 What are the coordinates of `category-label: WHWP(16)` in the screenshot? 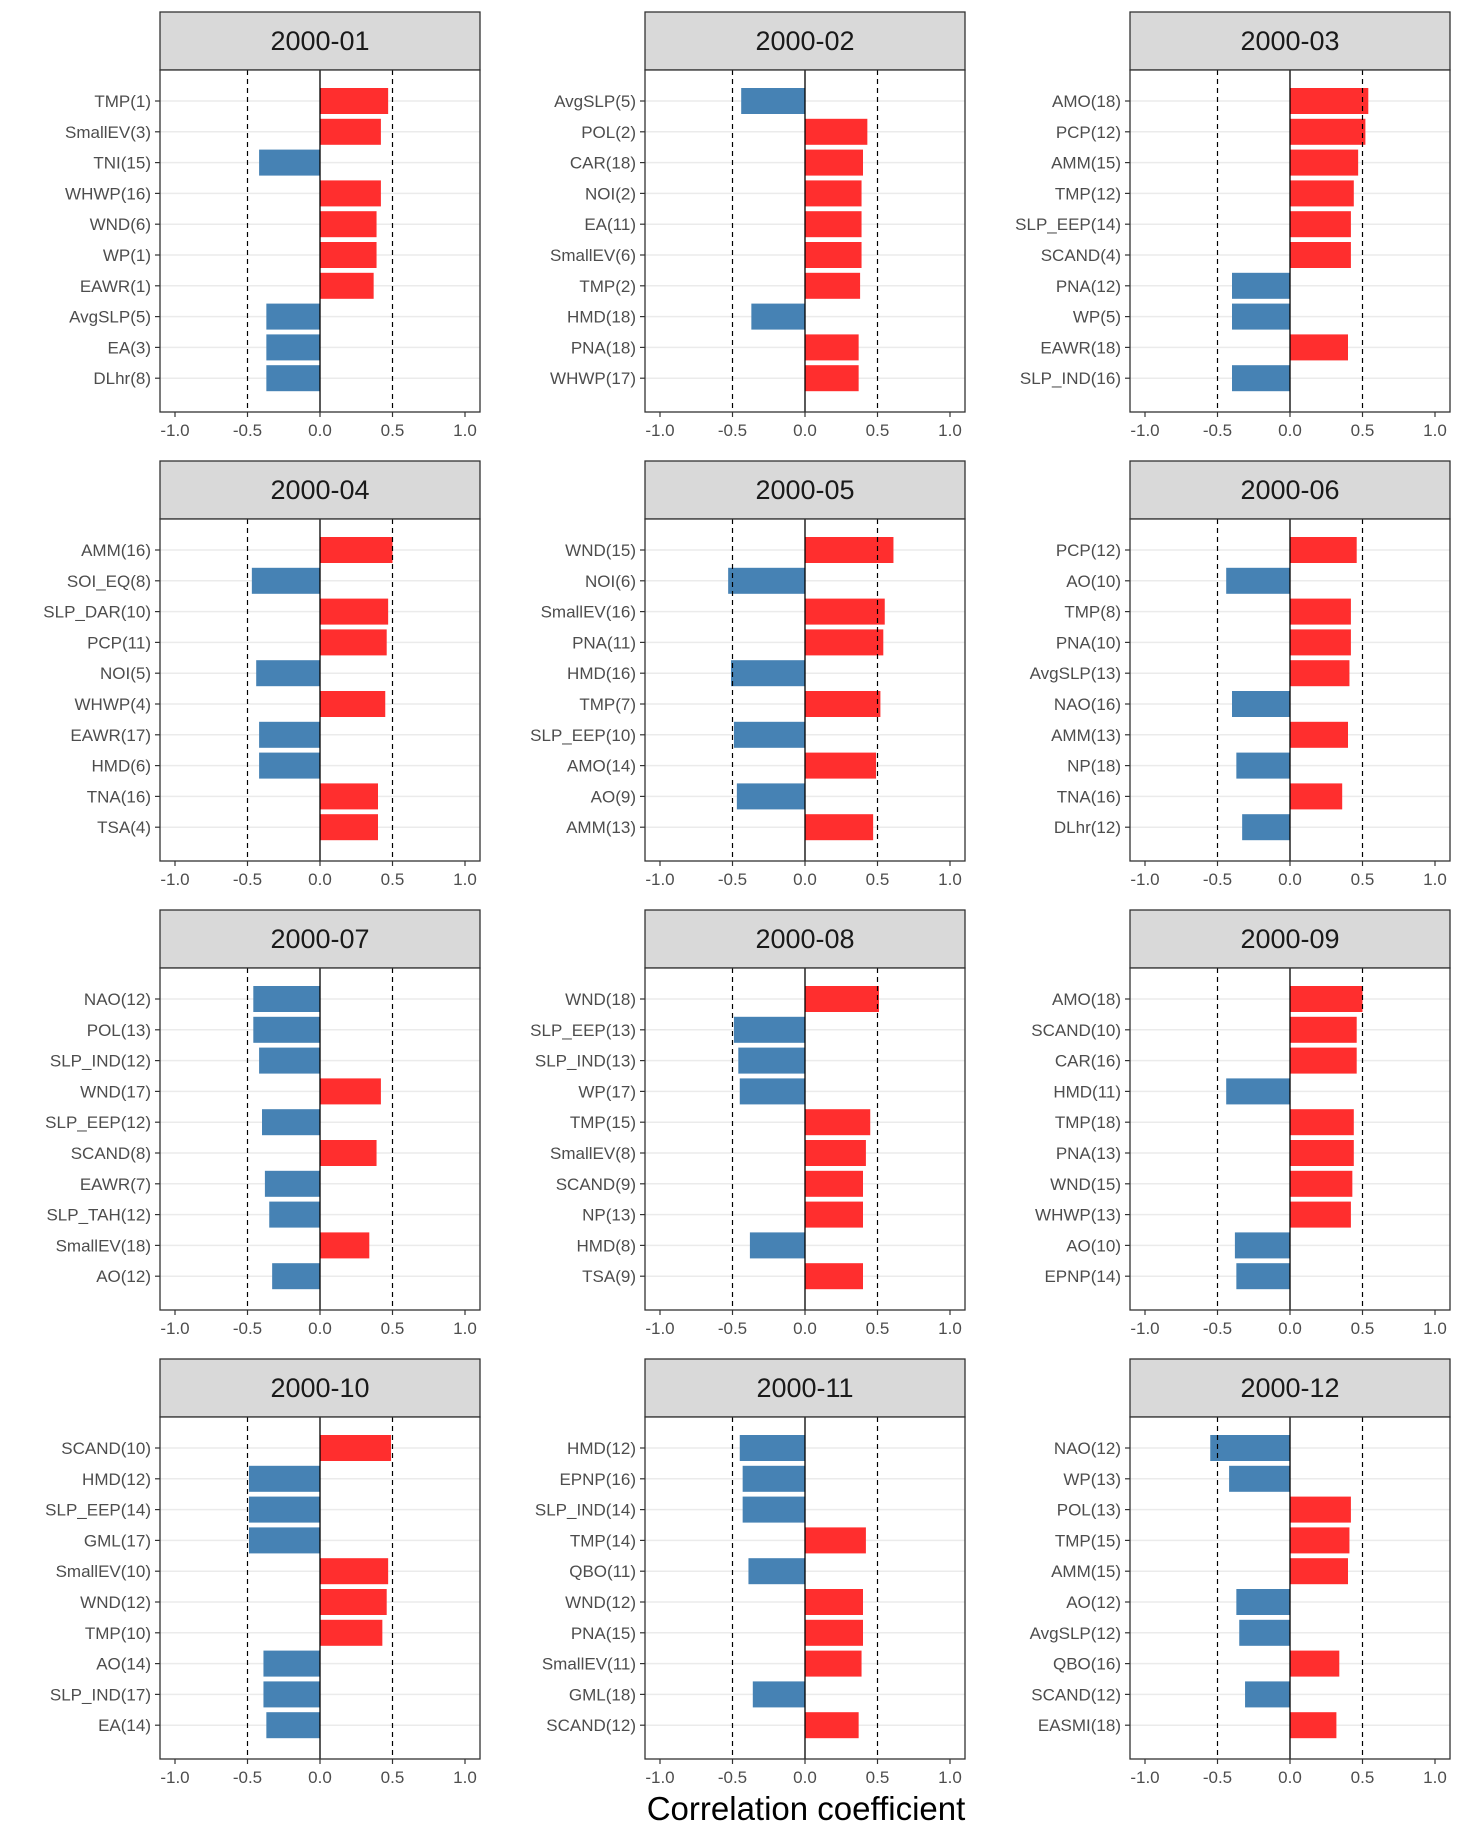 It's located at (108, 193).